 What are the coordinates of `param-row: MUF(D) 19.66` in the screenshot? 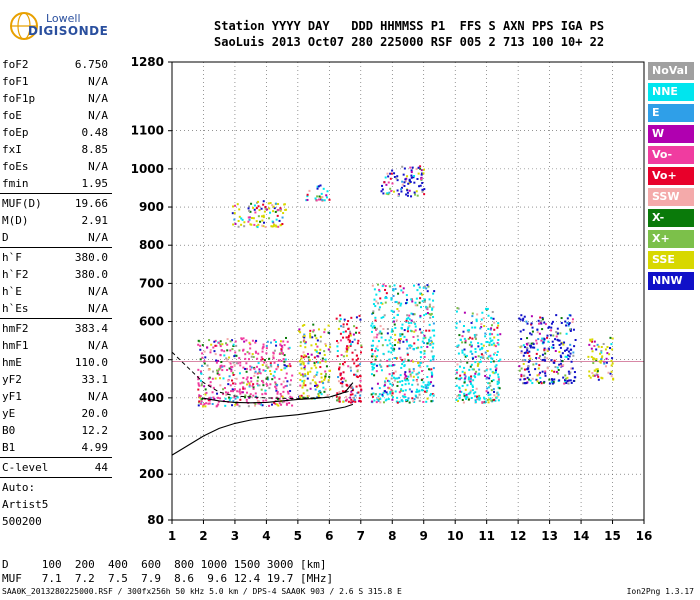 It's located at (56, 203).